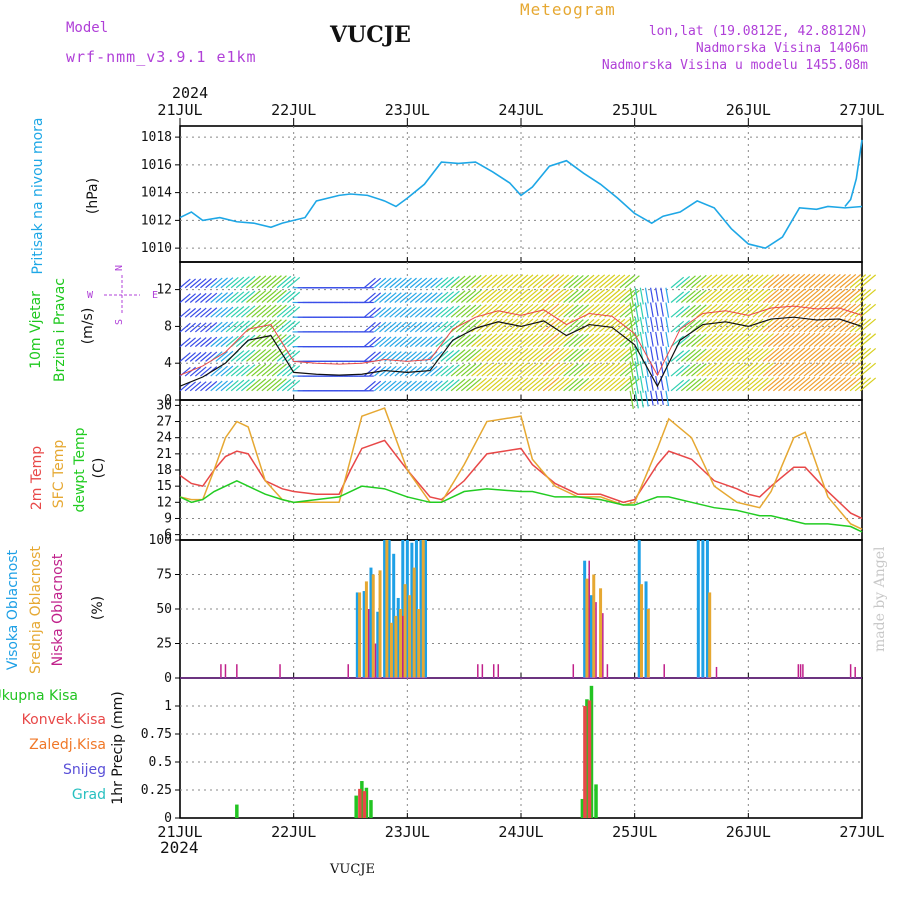  I want to click on lonlat-label: lon,lat (19.0812E, 42.8812N), so click(758, 31).